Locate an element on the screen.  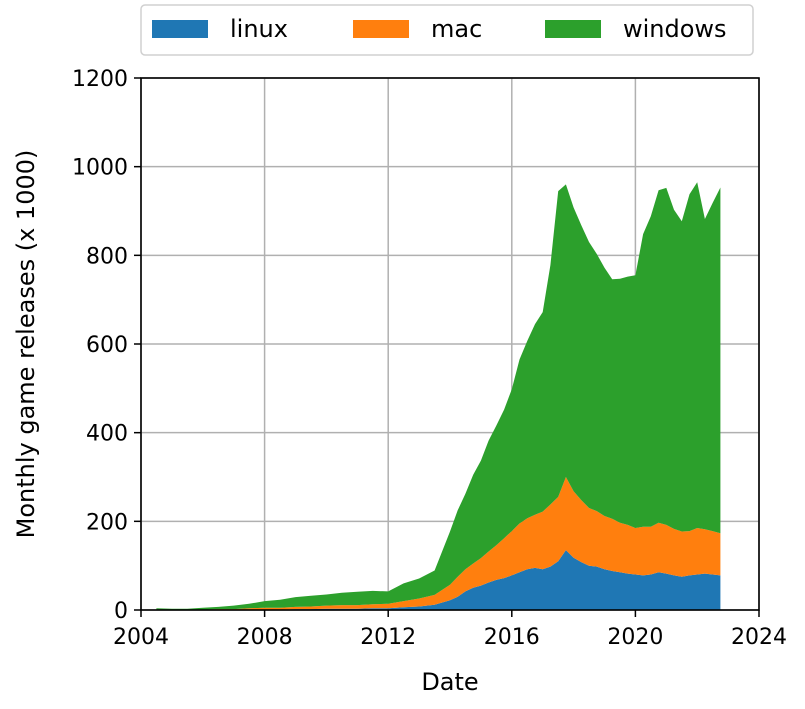
y-tick-label: 1200 is located at coordinates (100, 79).